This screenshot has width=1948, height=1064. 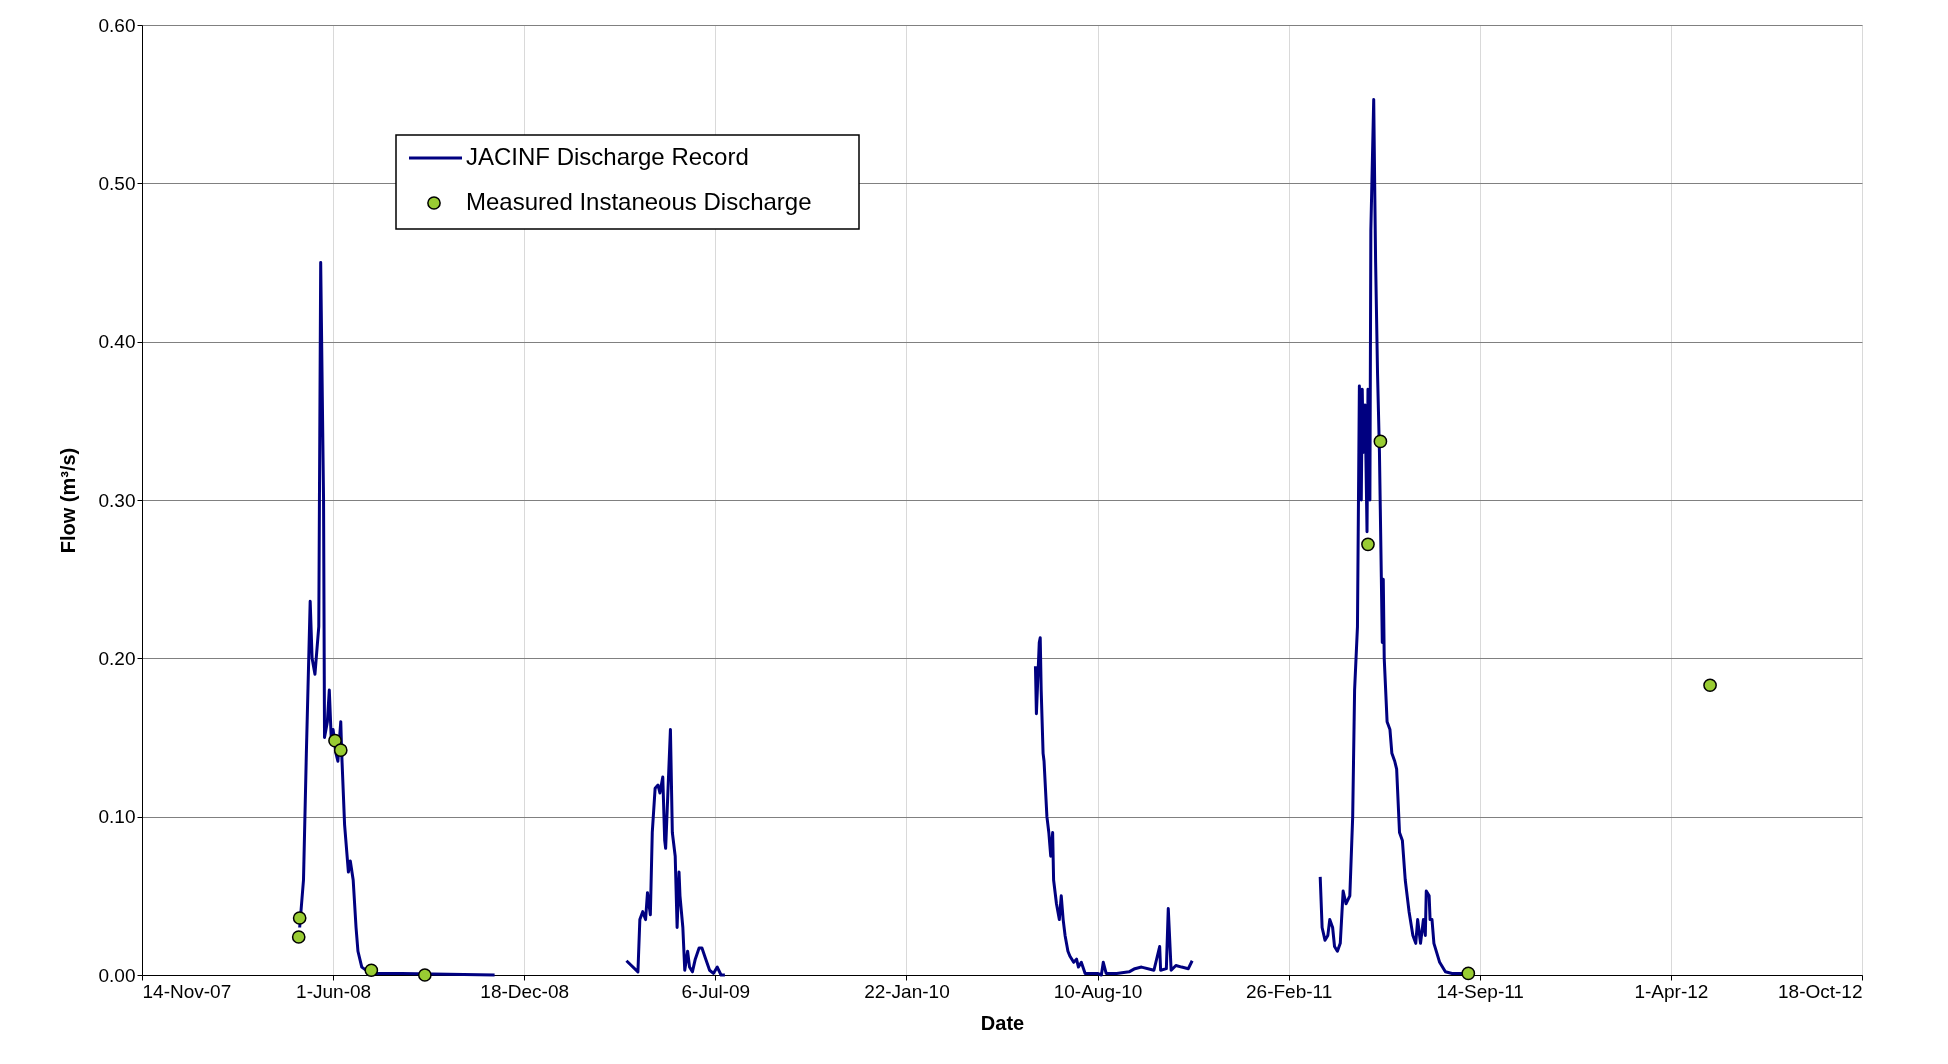 I want to click on y-tick-label: 0.10, so click(x=117, y=817).